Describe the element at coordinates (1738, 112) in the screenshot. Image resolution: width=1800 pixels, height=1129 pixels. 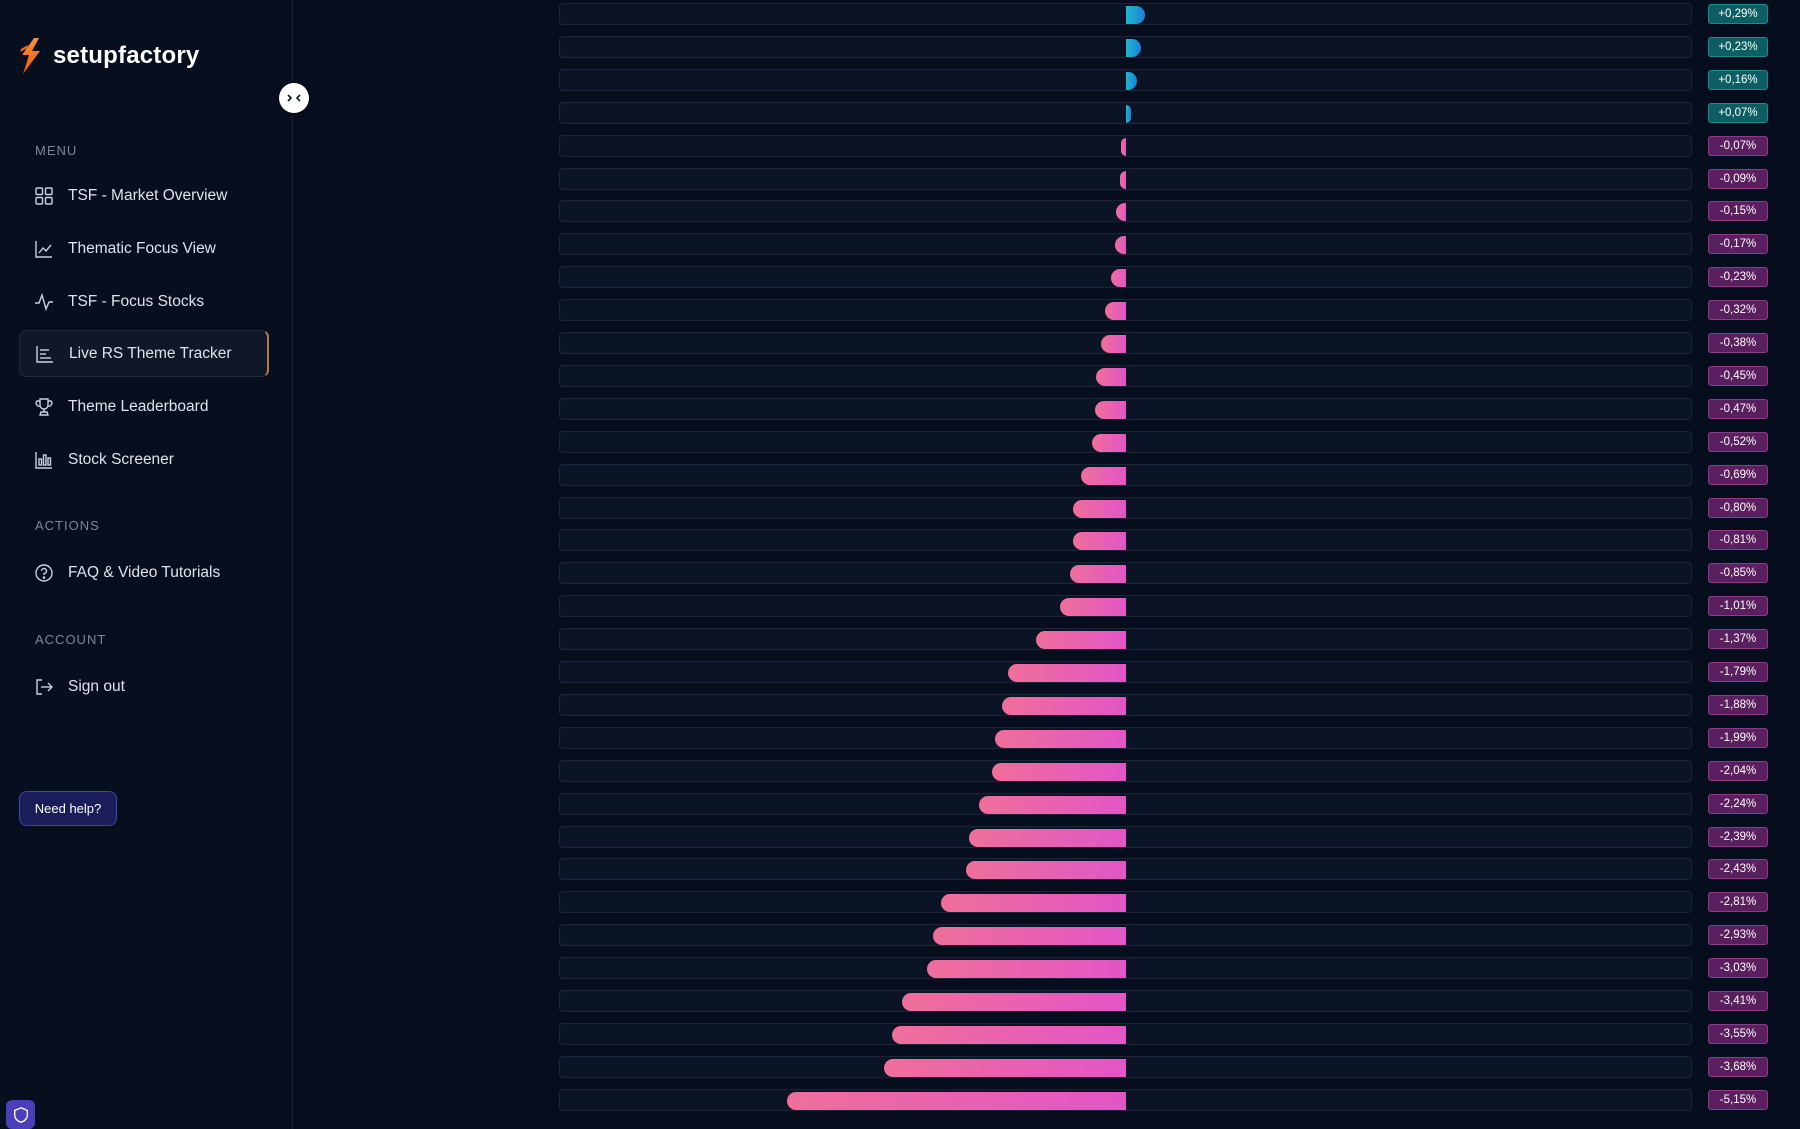
I see `performance-badge: +0,07%` at that location.